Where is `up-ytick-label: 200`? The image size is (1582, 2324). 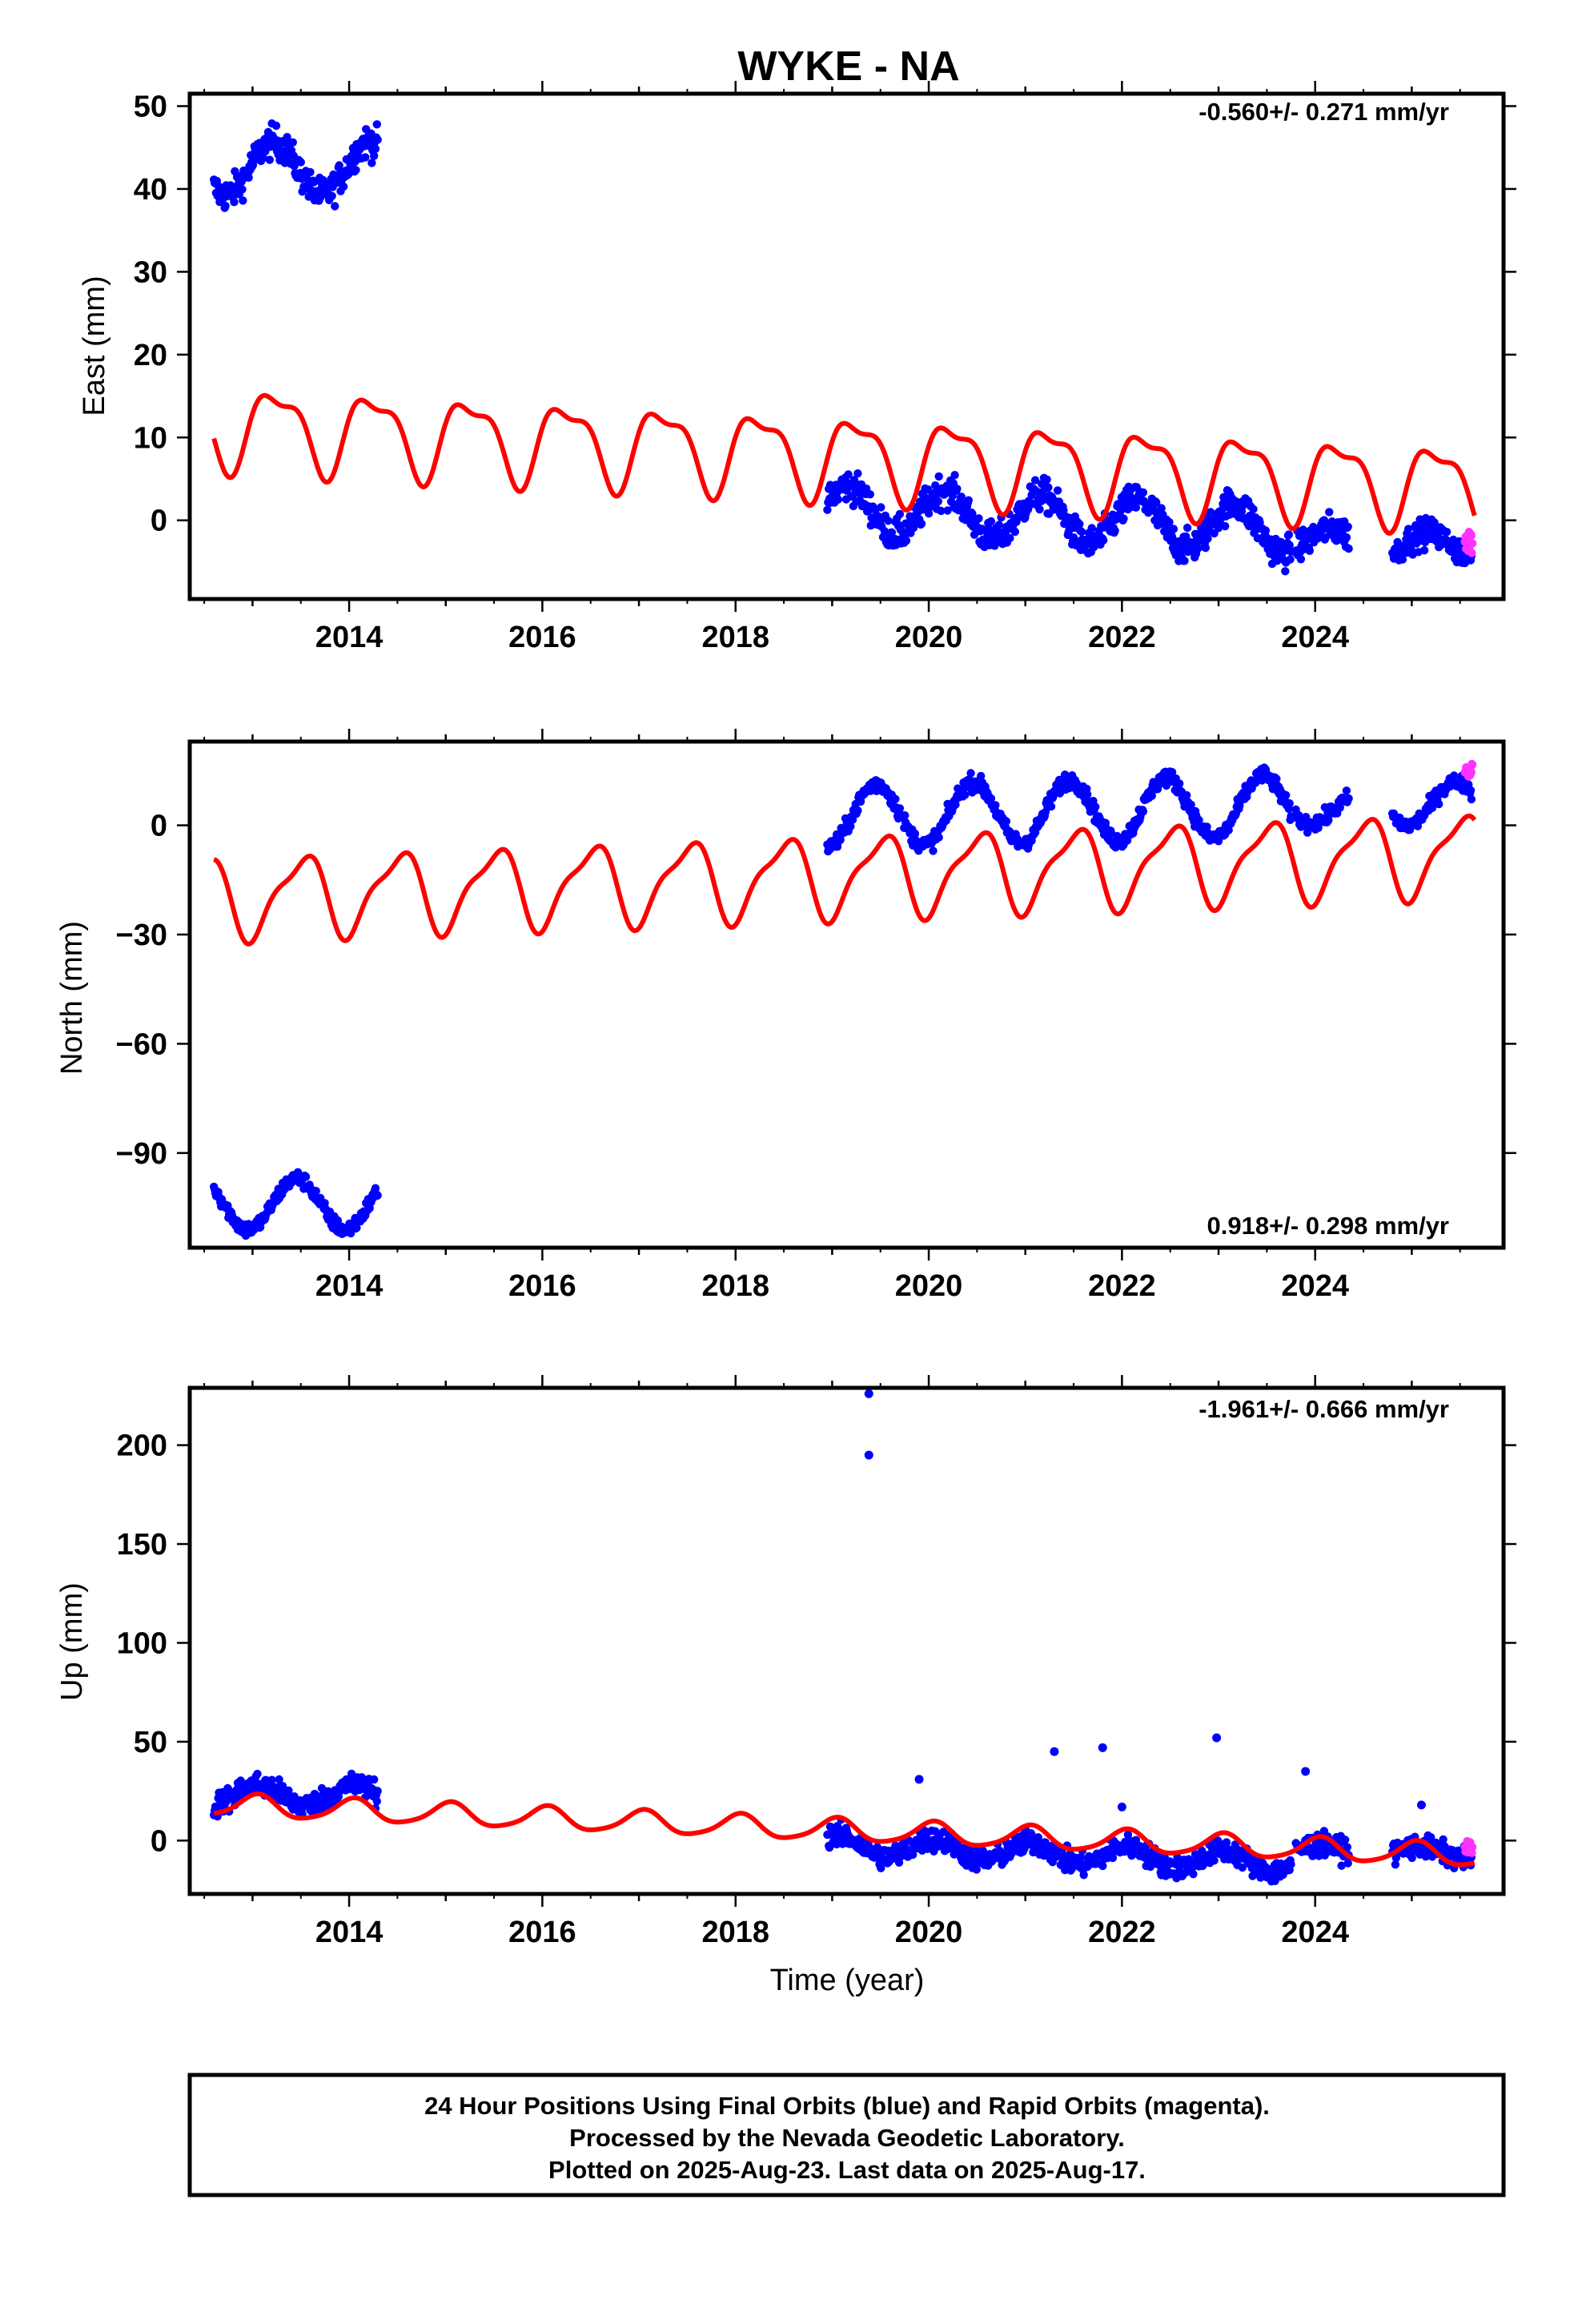 up-ytick-label: 200 is located at coordinates (142, 1446).